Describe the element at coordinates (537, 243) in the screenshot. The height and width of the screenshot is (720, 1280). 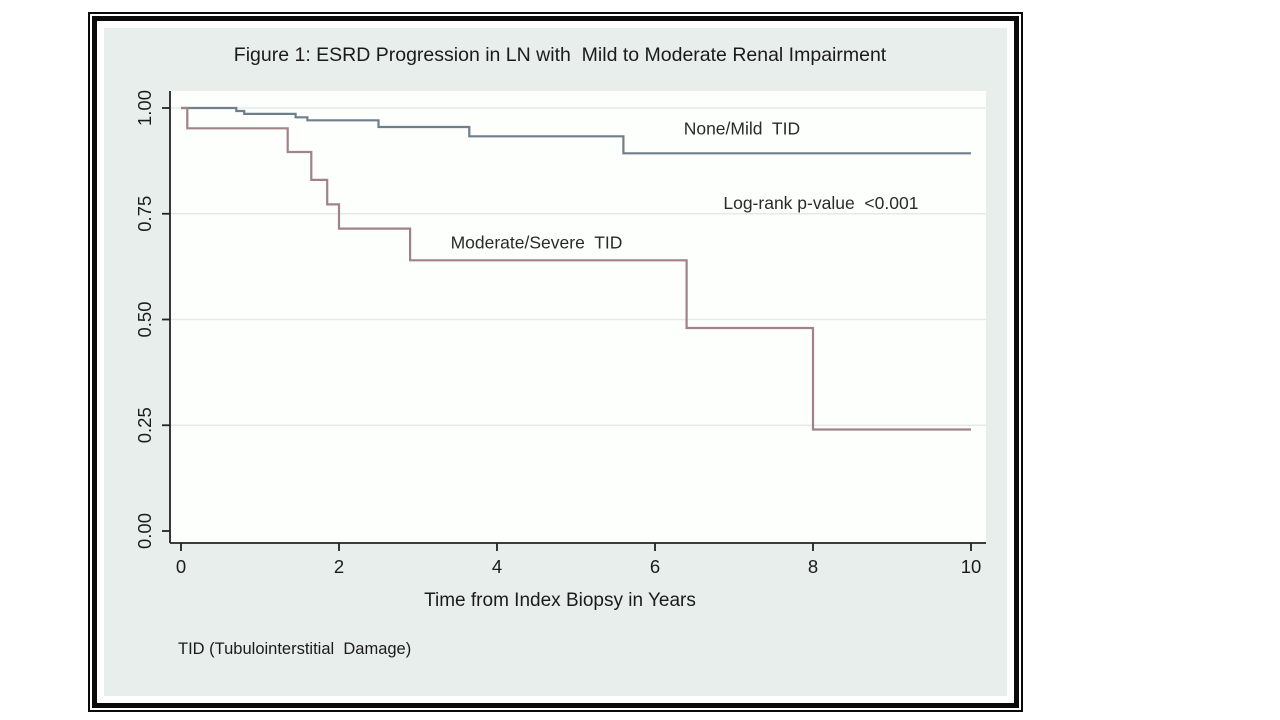
I see `series-label-moderate-severe-tid: Moderate/Severe TID` at that location.